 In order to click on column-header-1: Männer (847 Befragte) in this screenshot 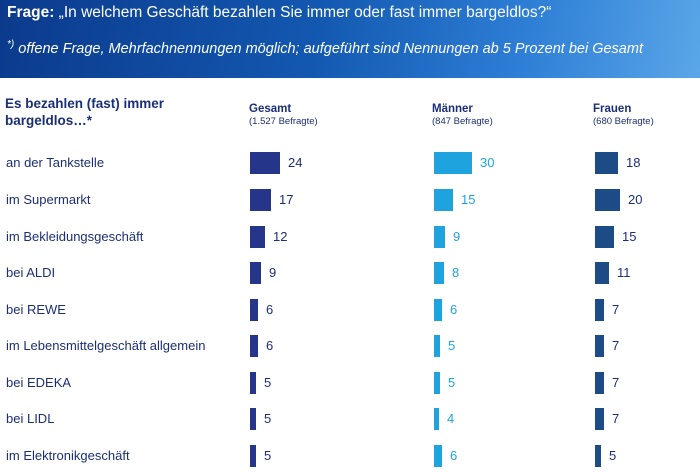, I will do `click(462, 115)`.